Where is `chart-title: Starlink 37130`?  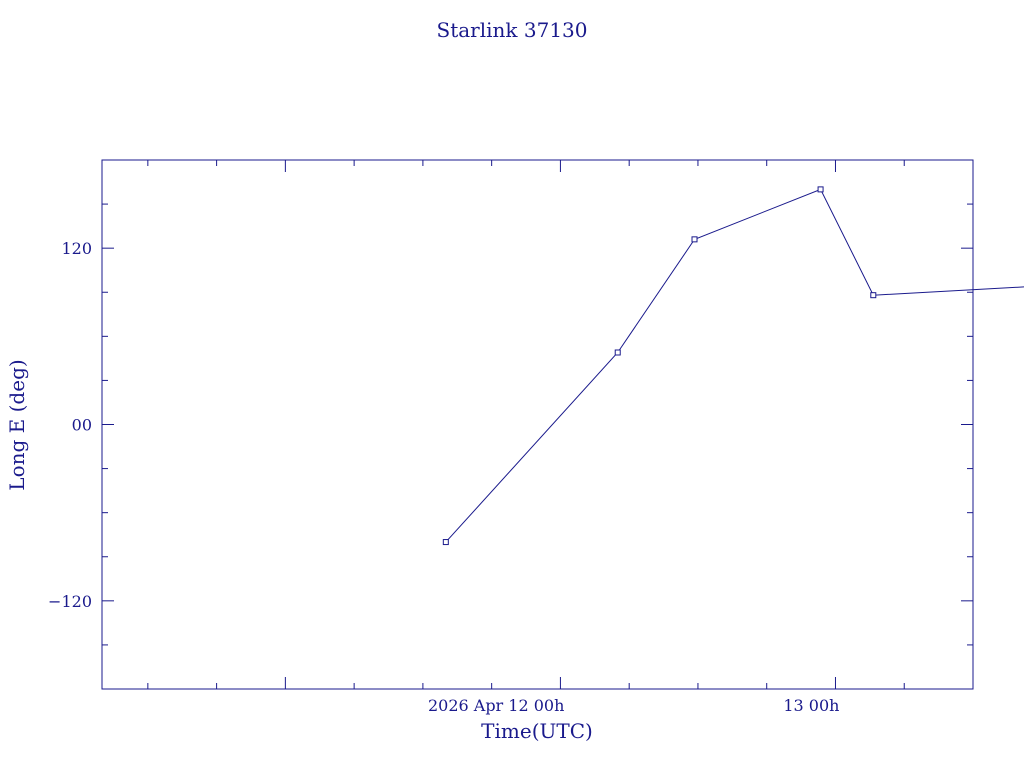
chart-title: Starlink 37130 is located at coordinates (512, 30).